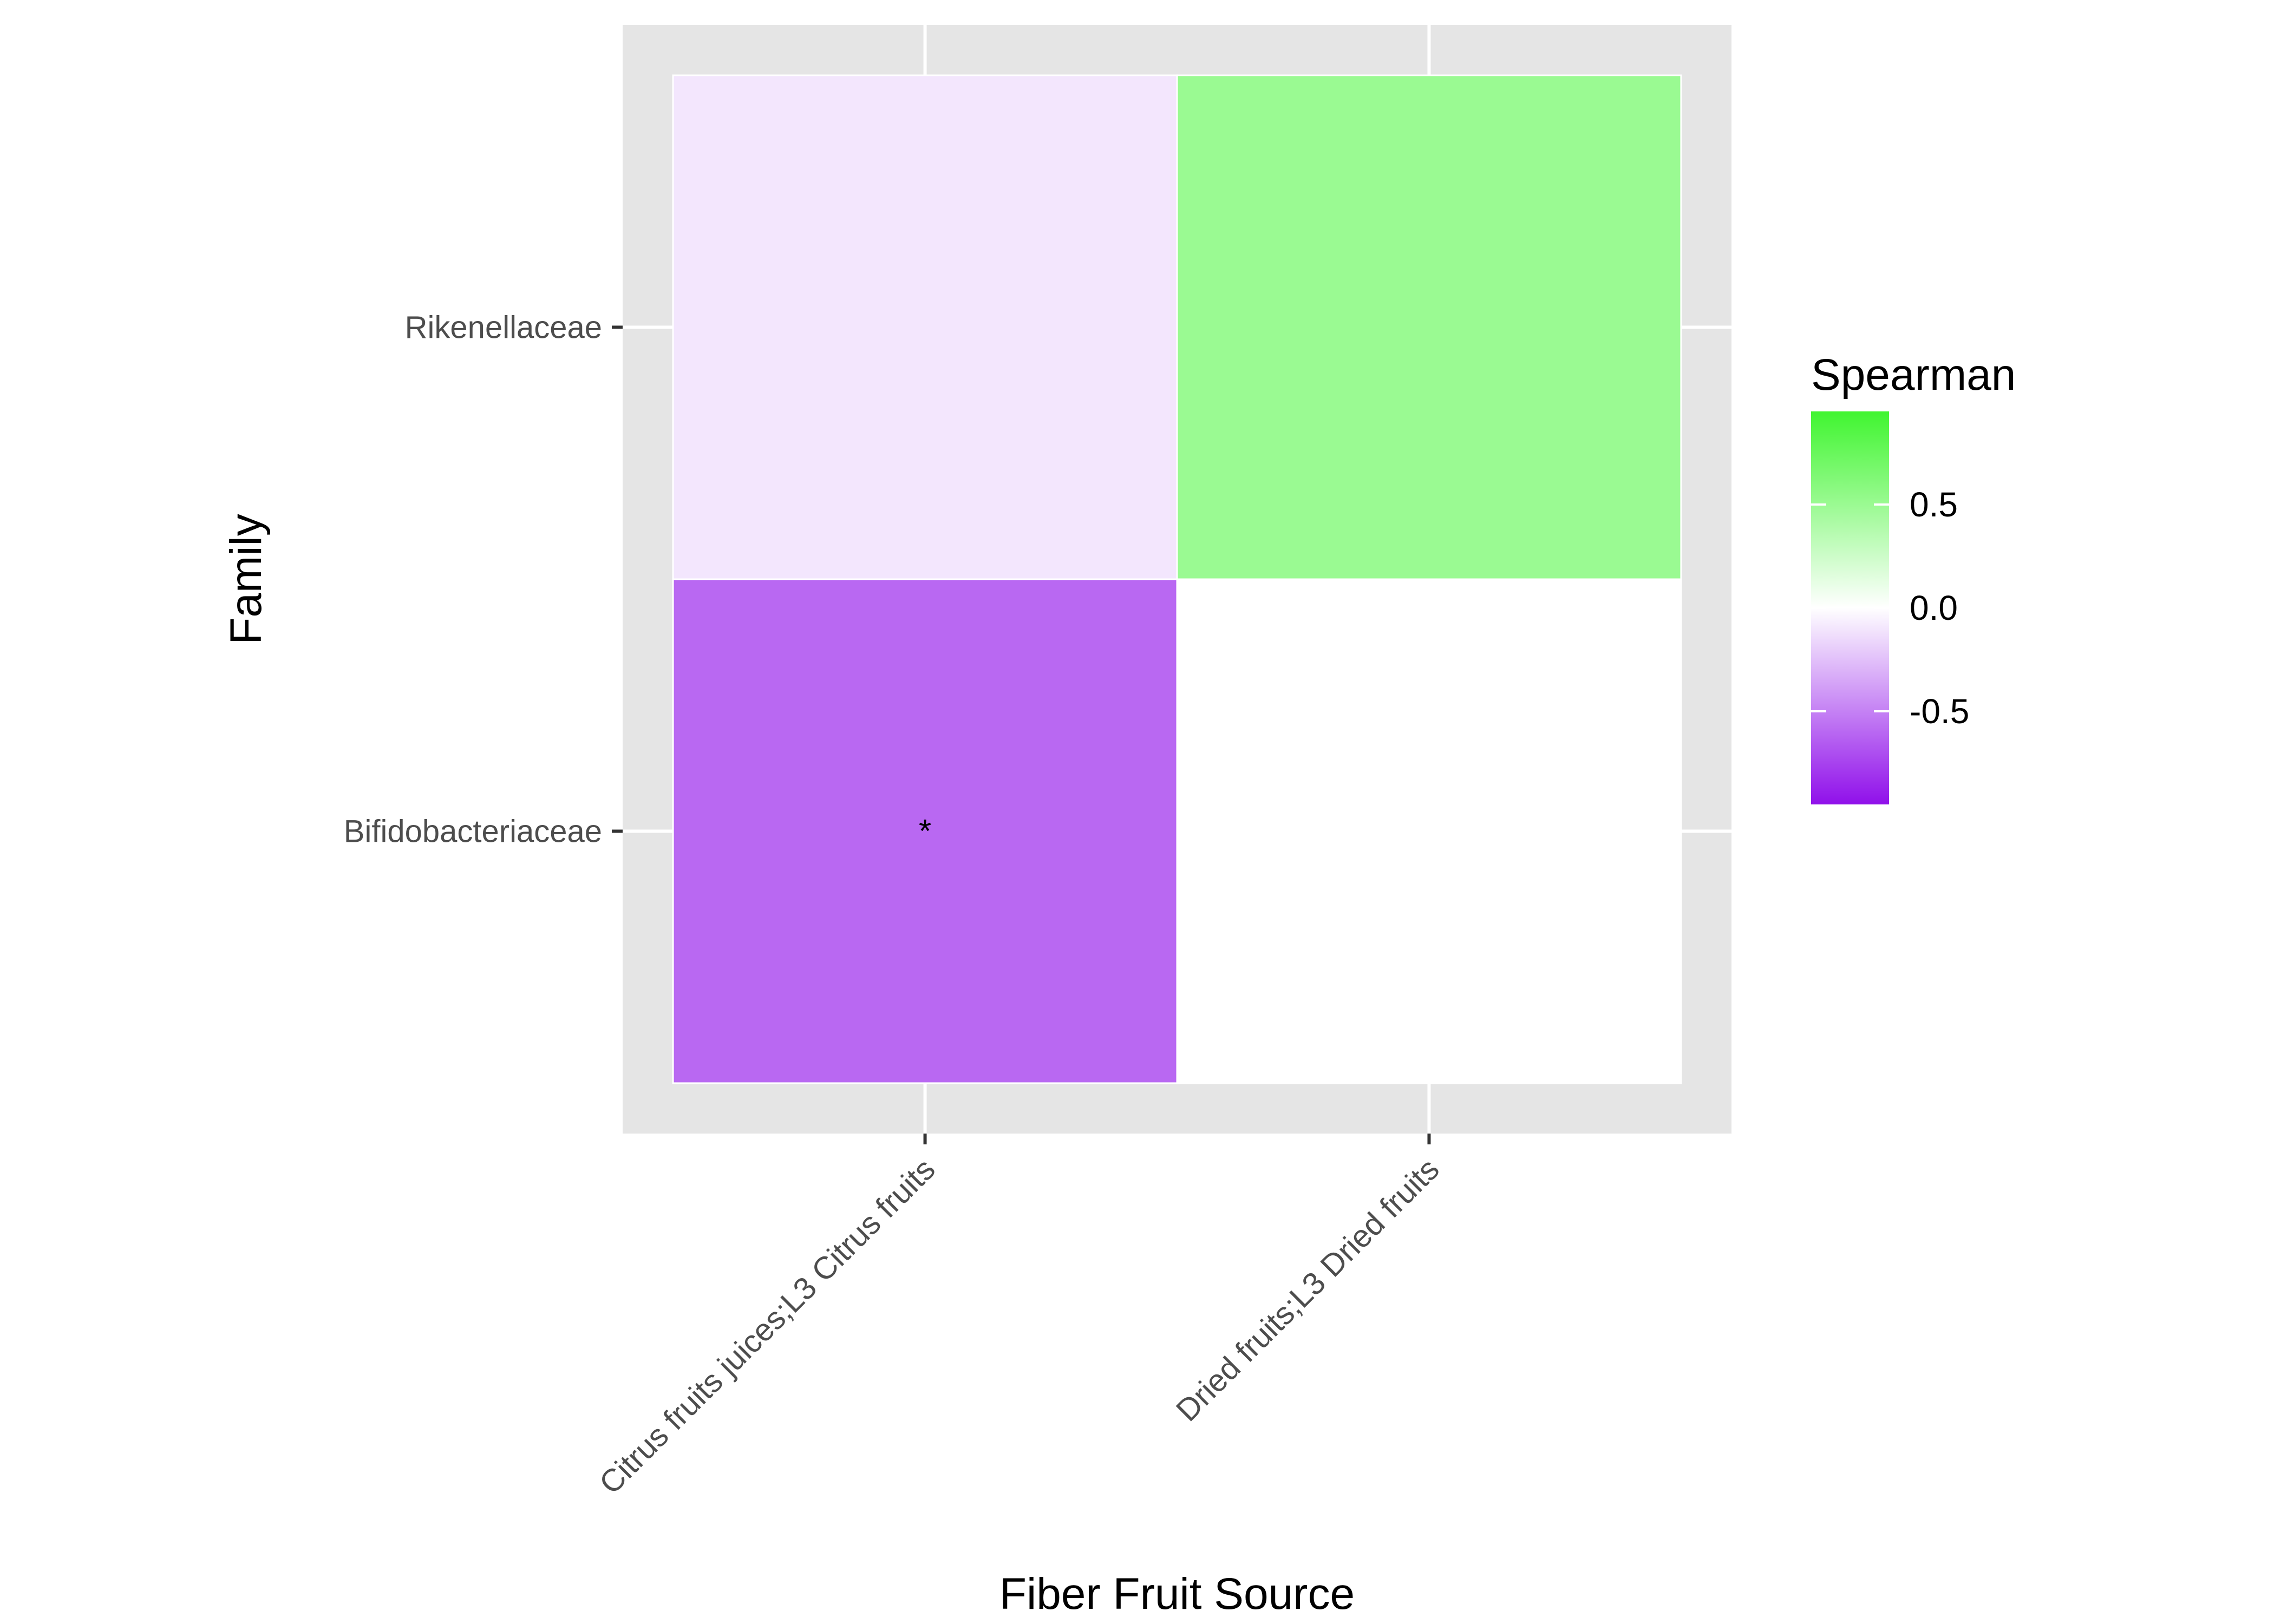  I want to click on y-axis-title: Family, so click(246, 579).